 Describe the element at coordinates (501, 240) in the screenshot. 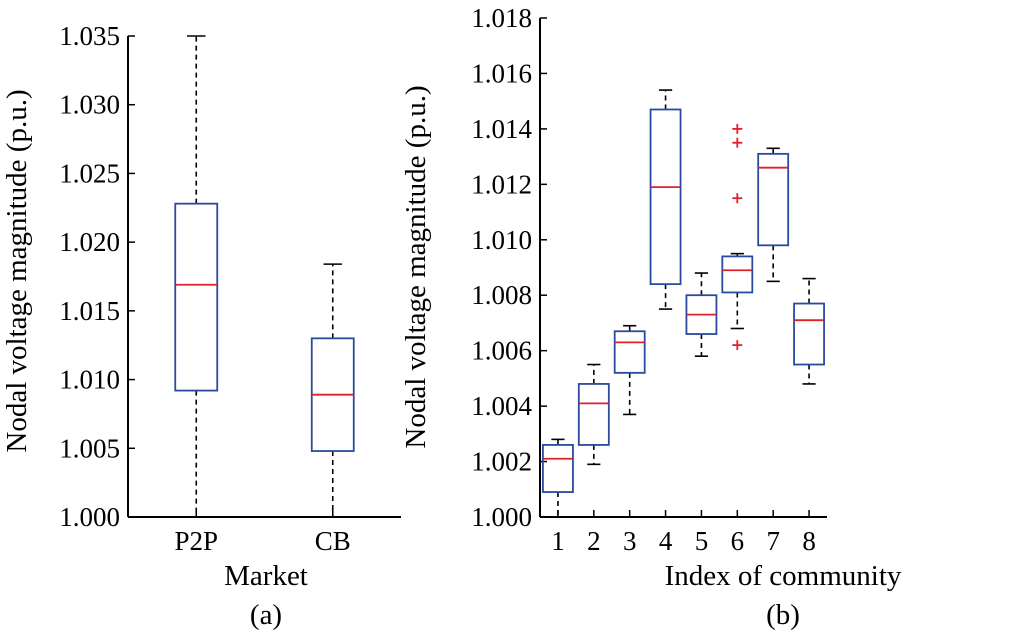

I see `panel-b-y-tick-label: 1.010` at that location.